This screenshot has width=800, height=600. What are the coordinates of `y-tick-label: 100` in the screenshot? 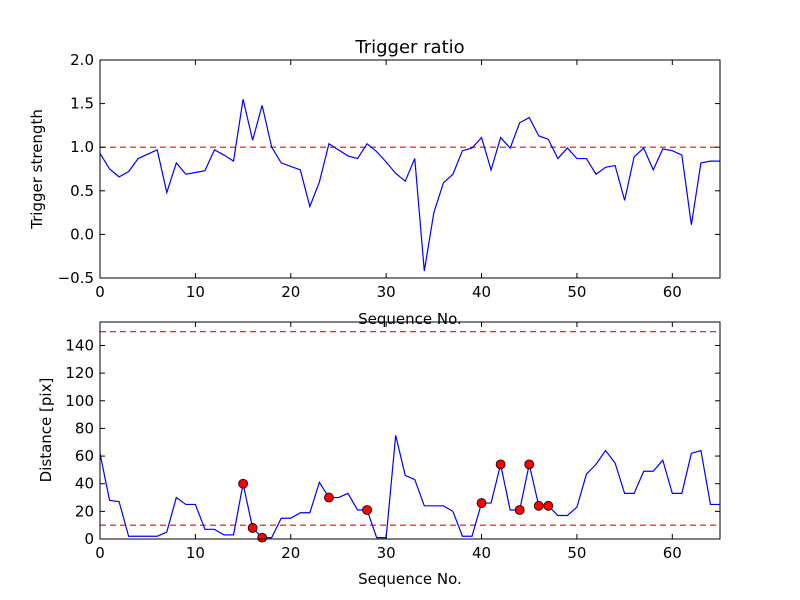 It's located at (79, 401).